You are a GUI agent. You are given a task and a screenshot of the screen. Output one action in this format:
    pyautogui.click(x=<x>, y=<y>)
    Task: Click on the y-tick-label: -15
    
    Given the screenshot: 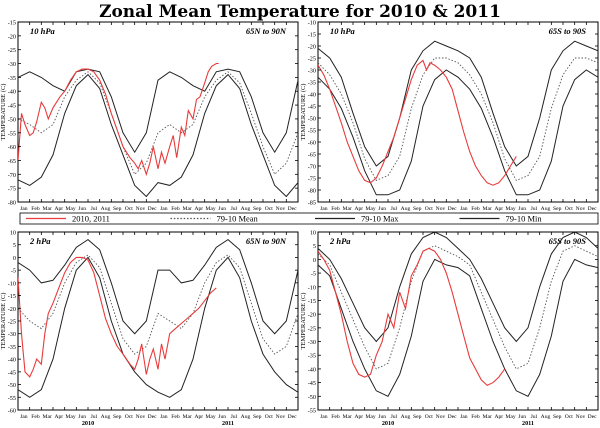 What is the action you would take?
    pyautogui.click(x=12, y=296)
    